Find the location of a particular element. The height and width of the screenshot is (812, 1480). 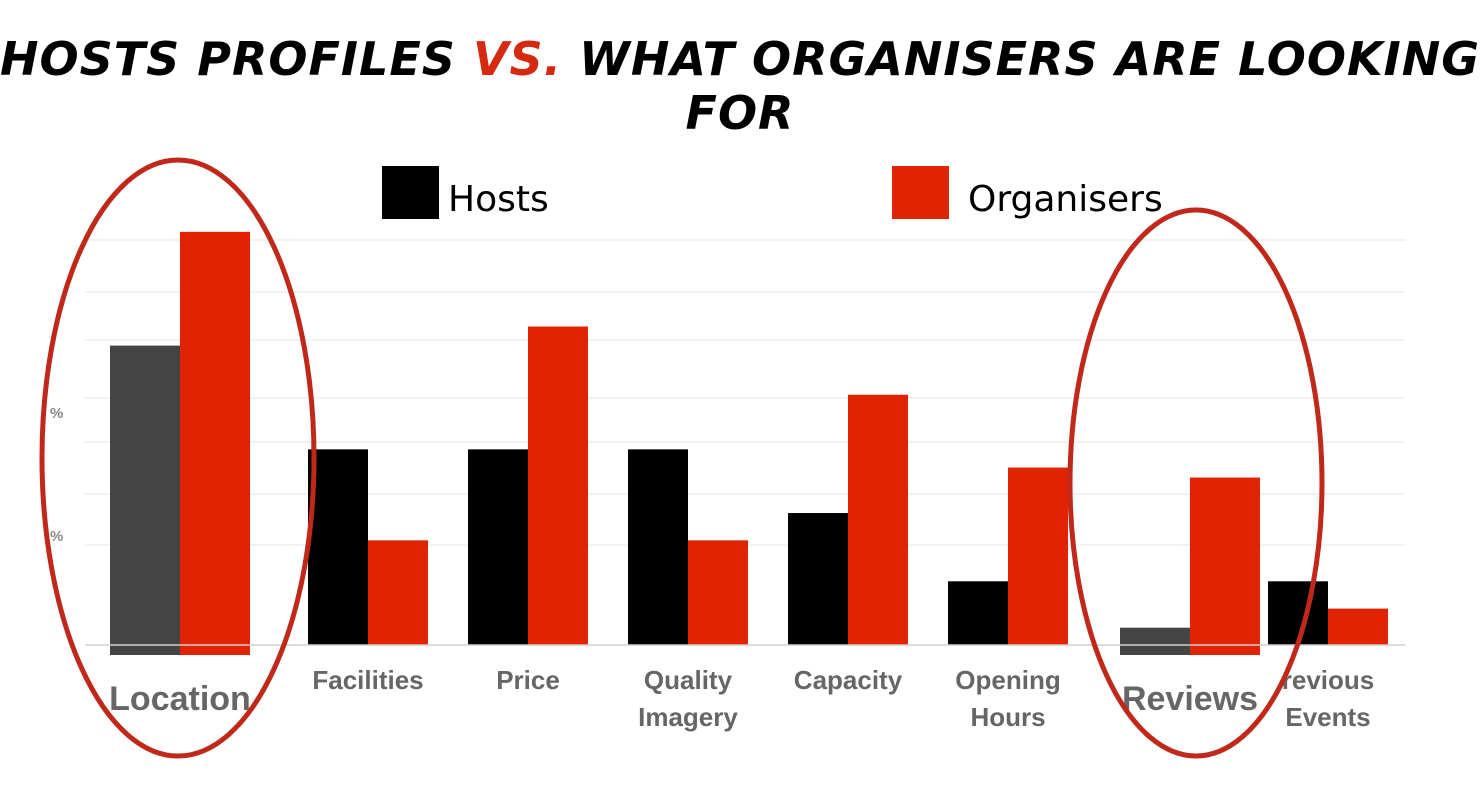

category-label-1: Facilities is located at coordinates (367, 680).